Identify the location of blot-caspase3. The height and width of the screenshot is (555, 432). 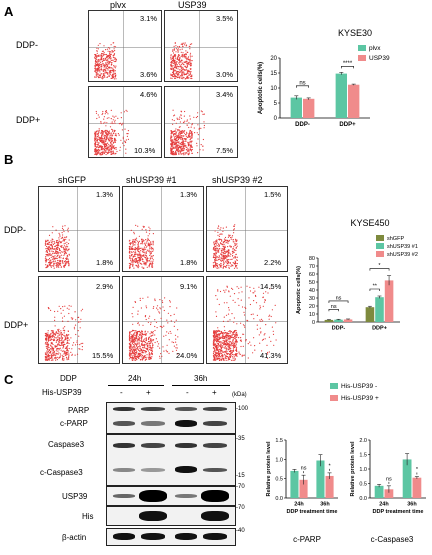
(171, 460).